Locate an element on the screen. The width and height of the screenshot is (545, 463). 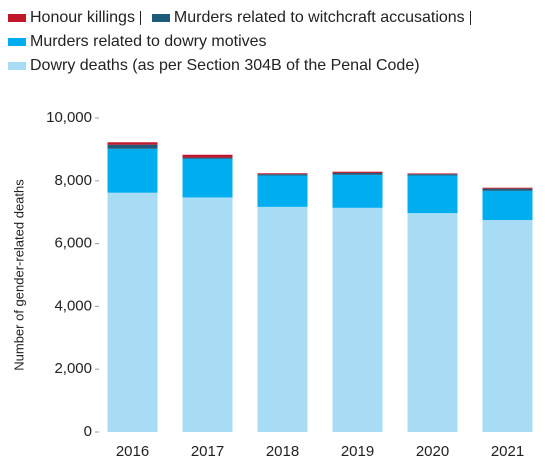
x-tick-label: 2018 is located at coordinates (282, 451).